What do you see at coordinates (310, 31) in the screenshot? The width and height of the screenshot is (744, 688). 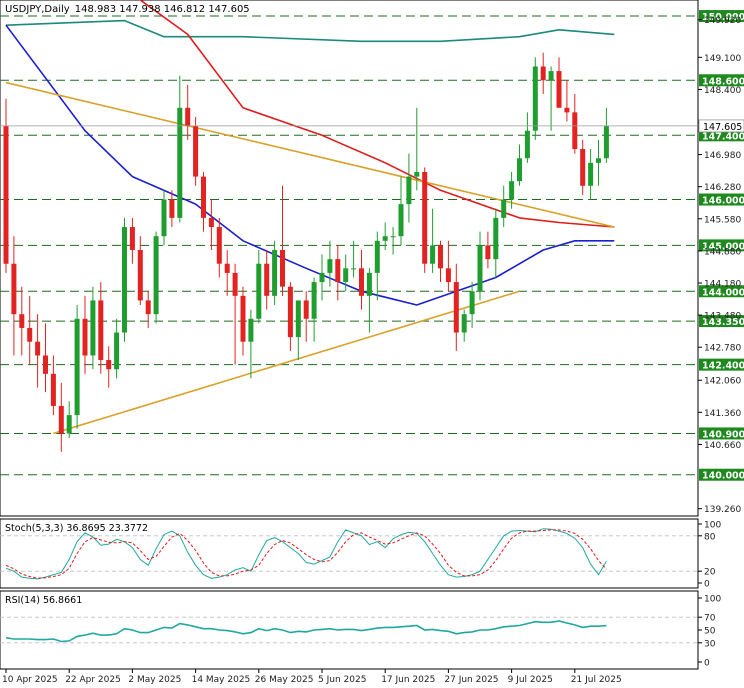 I see `ma-slow-line` at bounding box center [310, 31].